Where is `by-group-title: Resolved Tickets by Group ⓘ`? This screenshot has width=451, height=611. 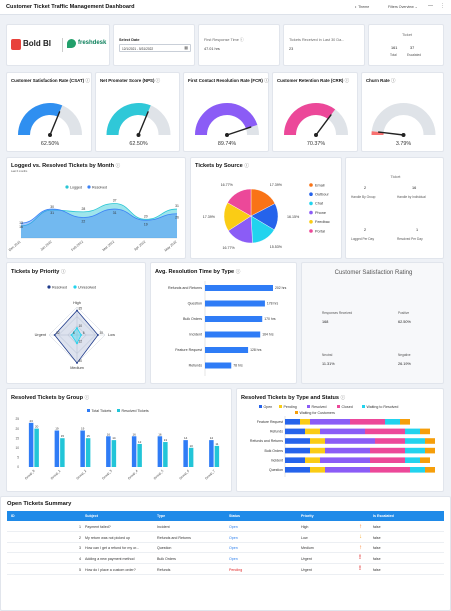
by-group-title: Resolved Tickets by Group ⓘ is located at coordinates (50, 398).